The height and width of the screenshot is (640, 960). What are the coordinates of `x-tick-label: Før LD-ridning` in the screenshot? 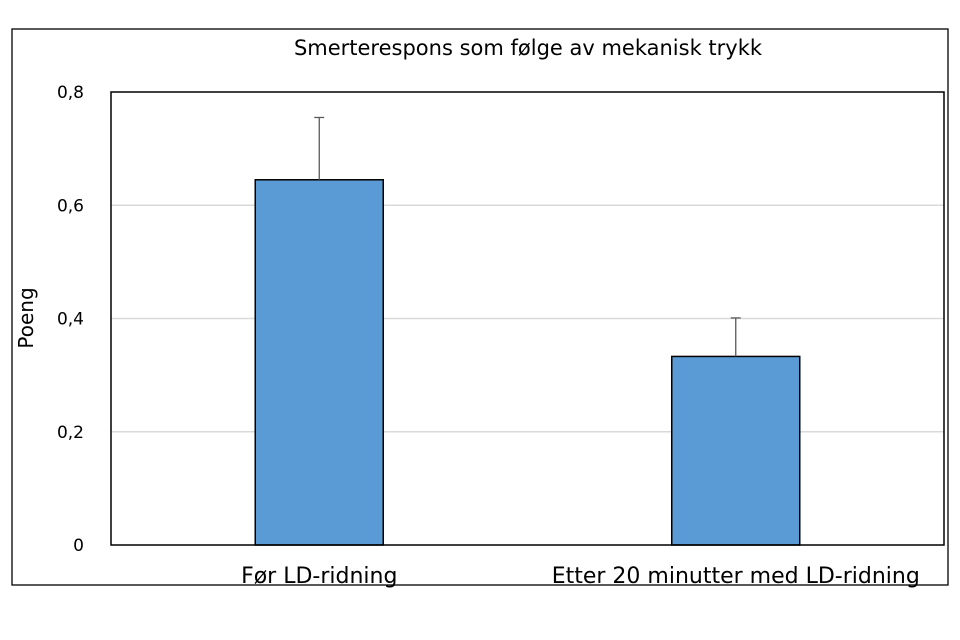 It's located at (319, 576).